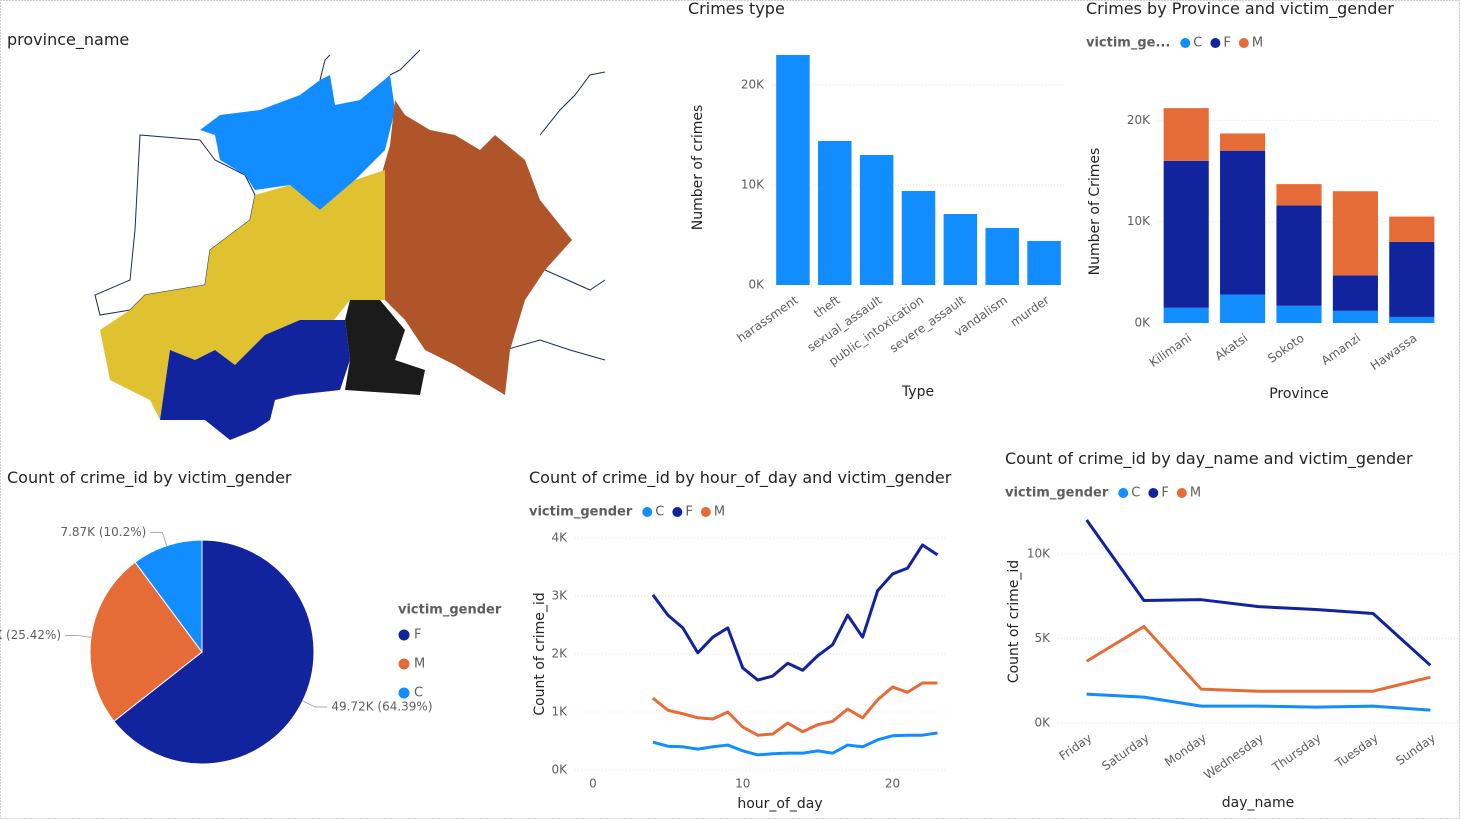 The width and height of the screenshot is (1460, 819). Describe the element at coordinates (103, 532) in the screenshot. I see `data-label: 7.87K (10.2%)` at that location.